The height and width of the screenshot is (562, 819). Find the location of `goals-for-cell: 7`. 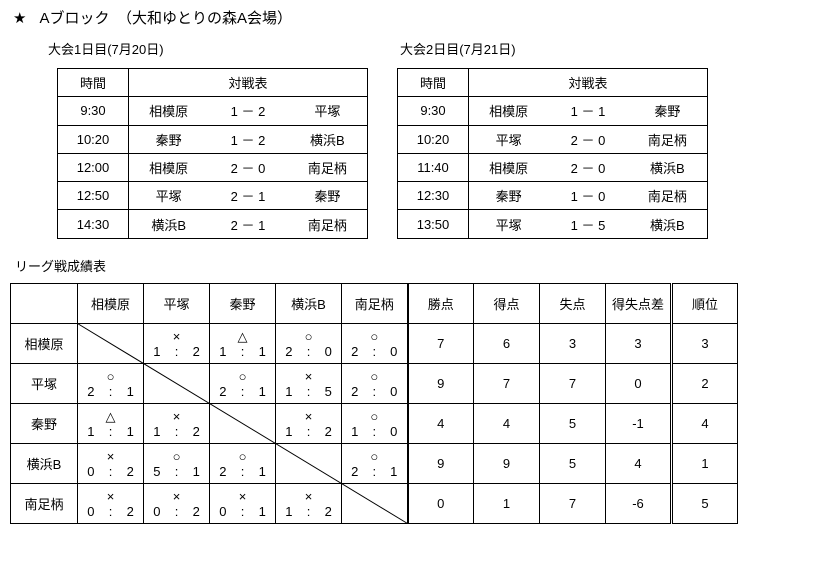

goals-for-cell: 7 is located at coordinates (506, 383).